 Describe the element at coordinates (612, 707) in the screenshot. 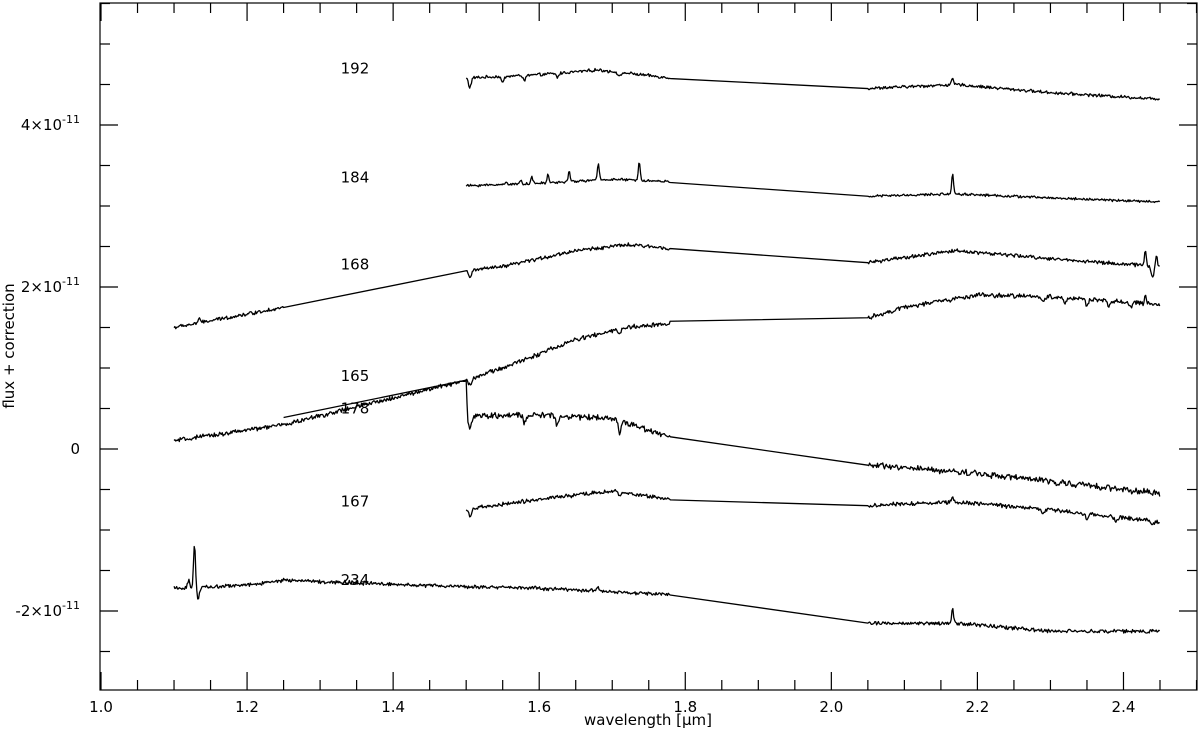

I see `x-tick-labels: 1.0 1.2 1.4 1.6 1.8 2.0 2.2 2.4` at that location.